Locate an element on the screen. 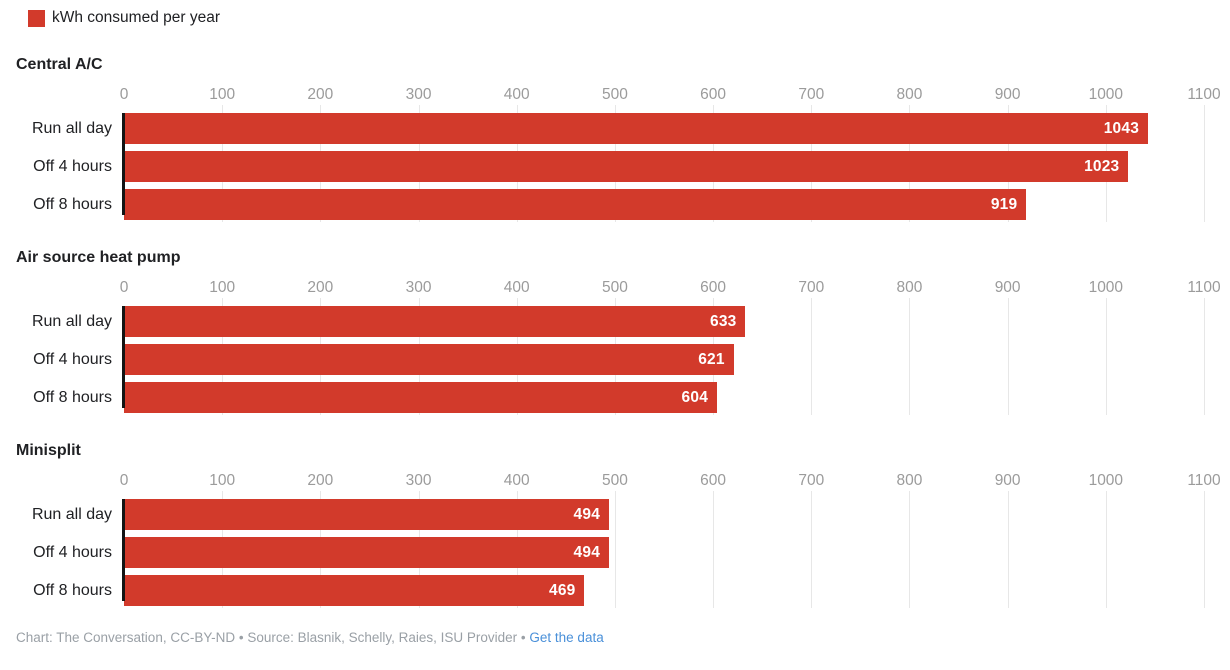 The image size is (1230, 670). bar-run-all-day: 633 is located at coordinates (435, 321).